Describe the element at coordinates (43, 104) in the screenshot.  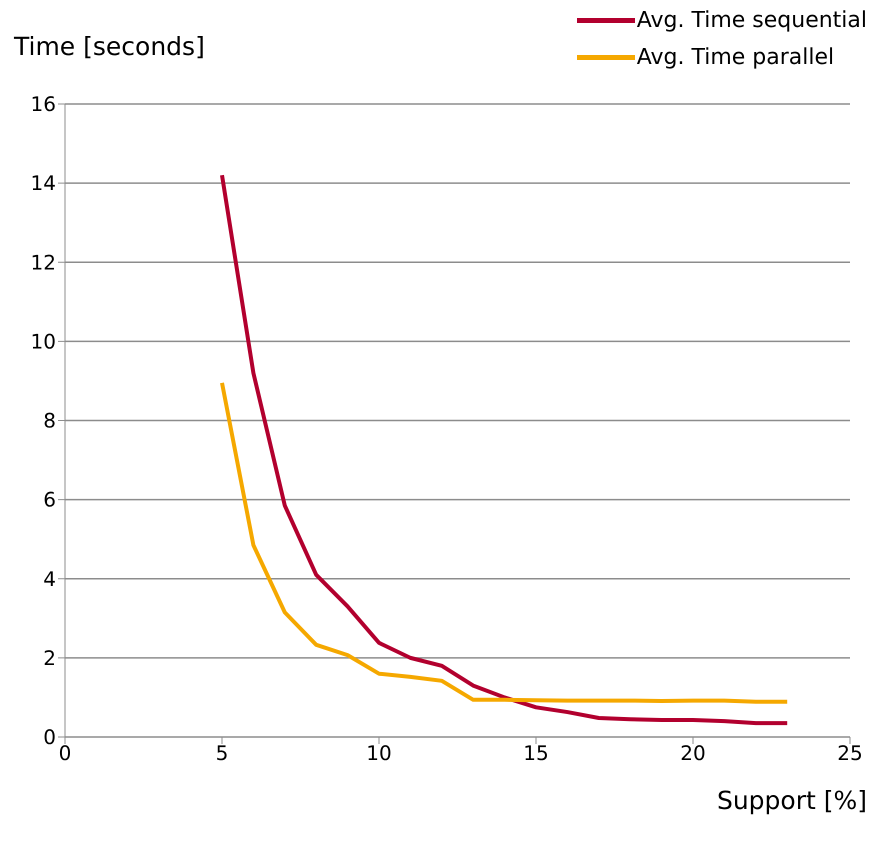
I see `y-tick-label: 16` at that location.